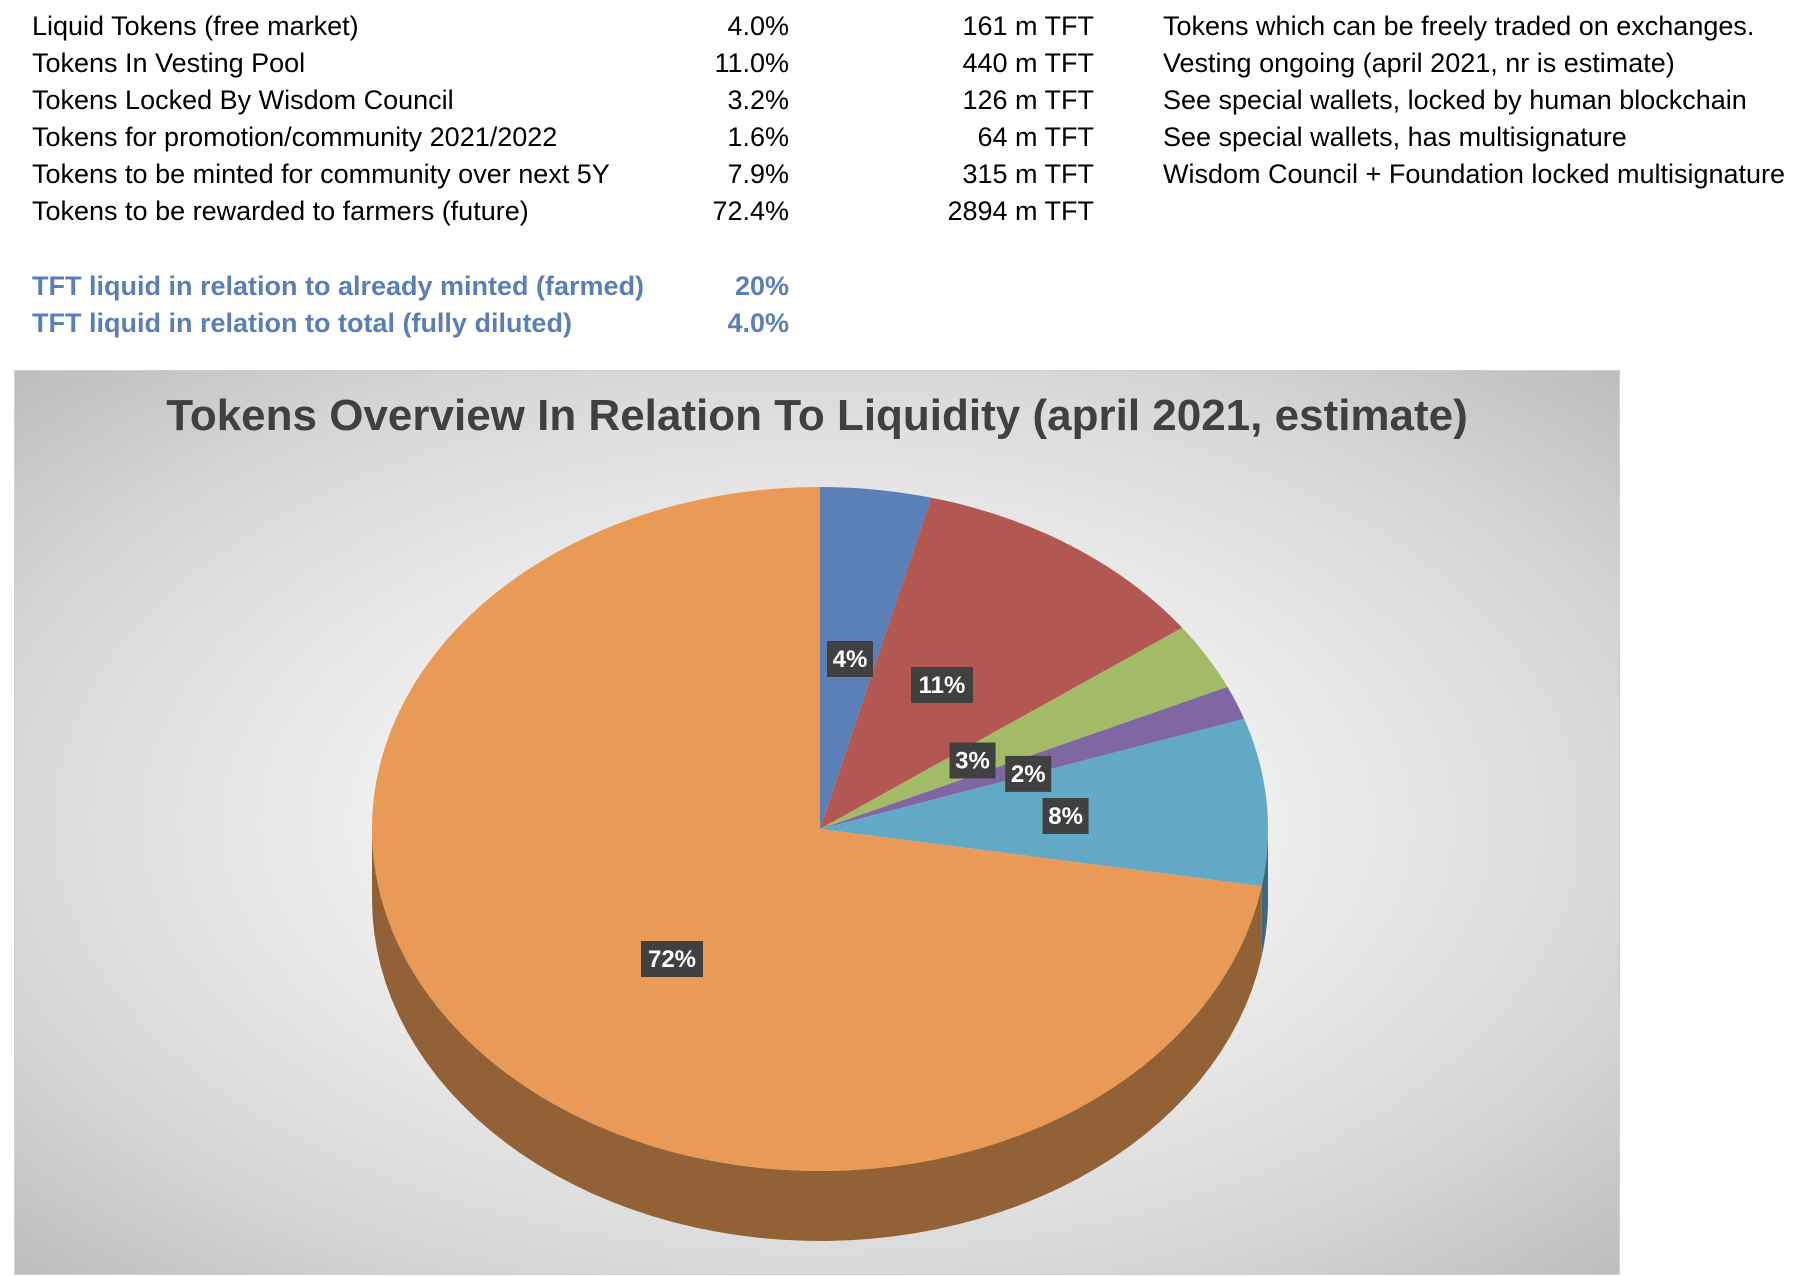  Describe the element at coordinates (1028, 174) in the screenshot. I see `row-amount: 315 m TFT` at that location.